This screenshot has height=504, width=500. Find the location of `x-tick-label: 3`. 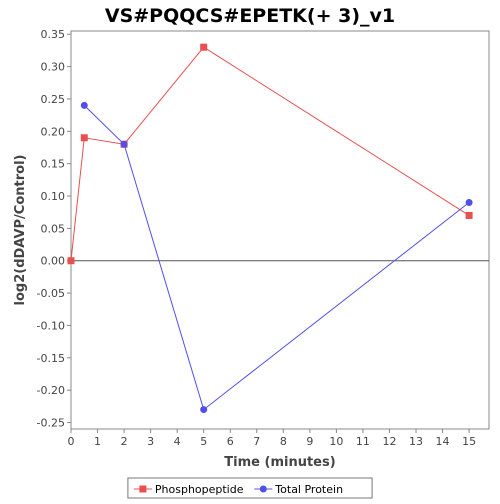

x-tick-label: 3 is located at coordinates (150, 441).